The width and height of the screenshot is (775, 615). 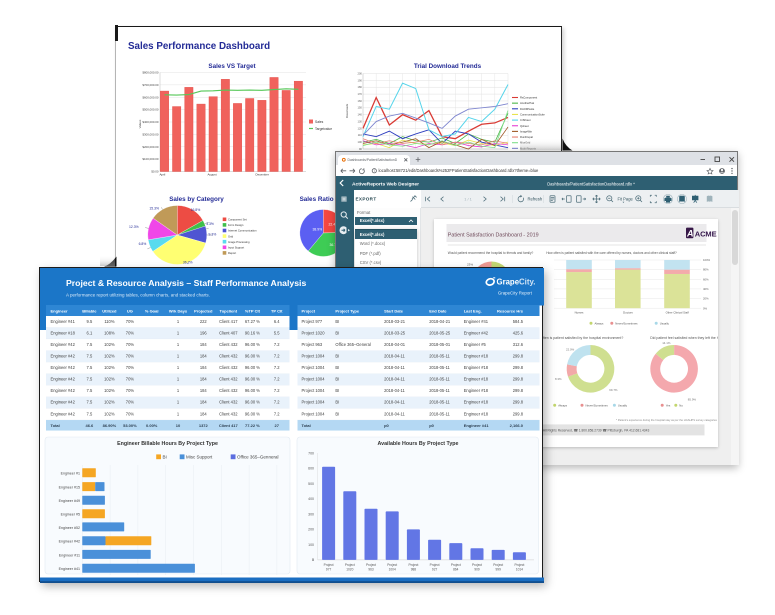 I want to click on svg-text: Fit Page, so click(x=626, y=199).